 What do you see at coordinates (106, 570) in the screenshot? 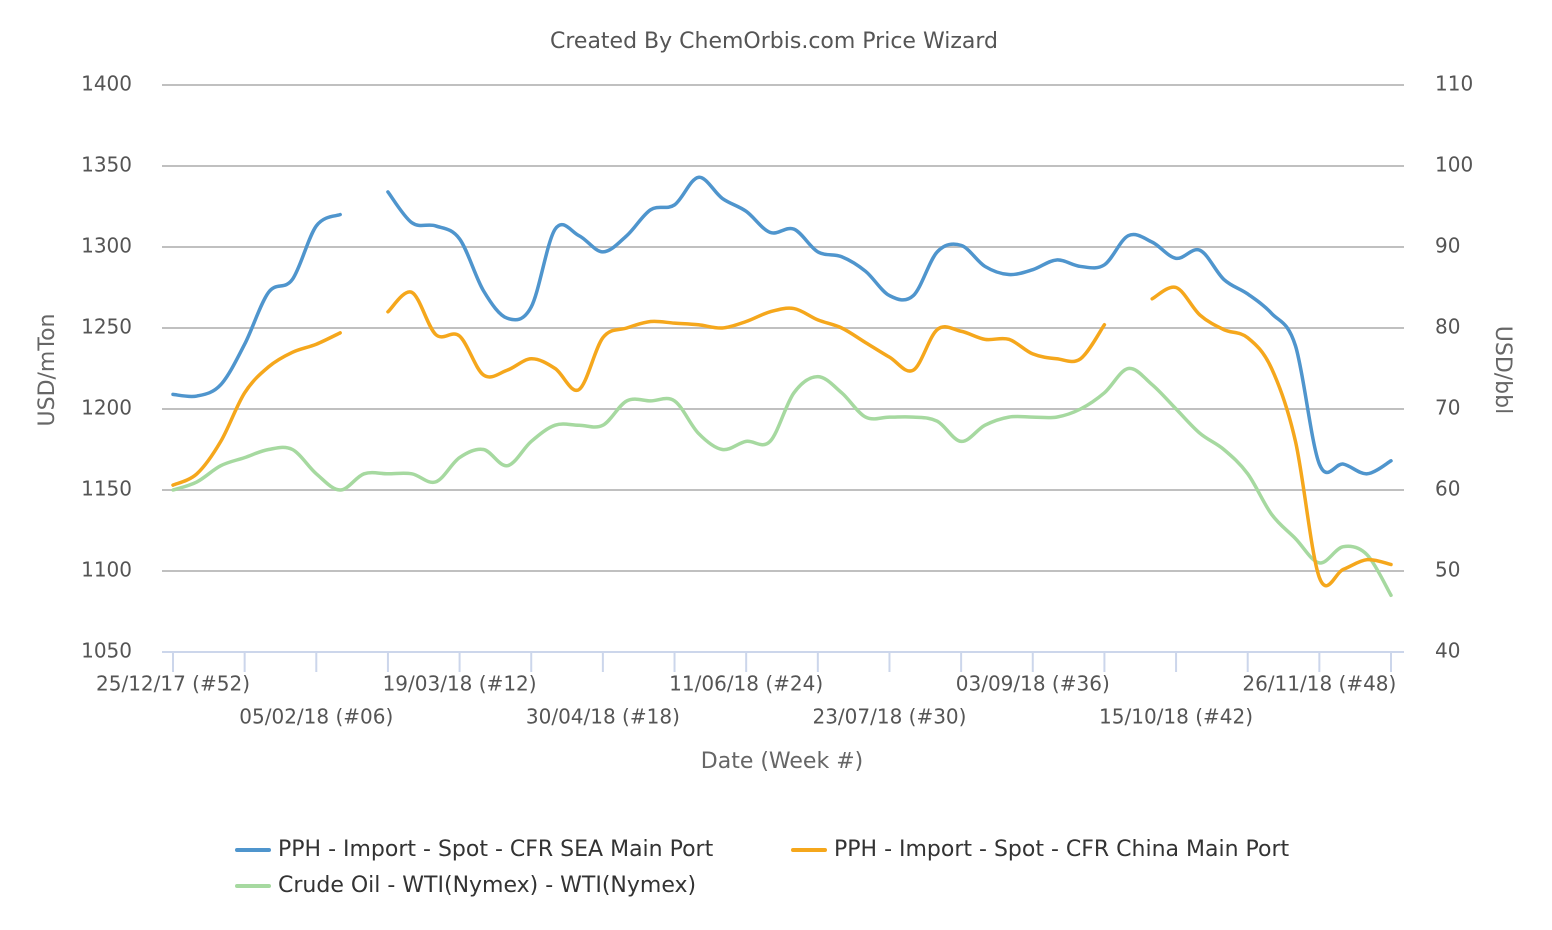
I see `y-tick-label: 1100` at bounding box center [106, 570].